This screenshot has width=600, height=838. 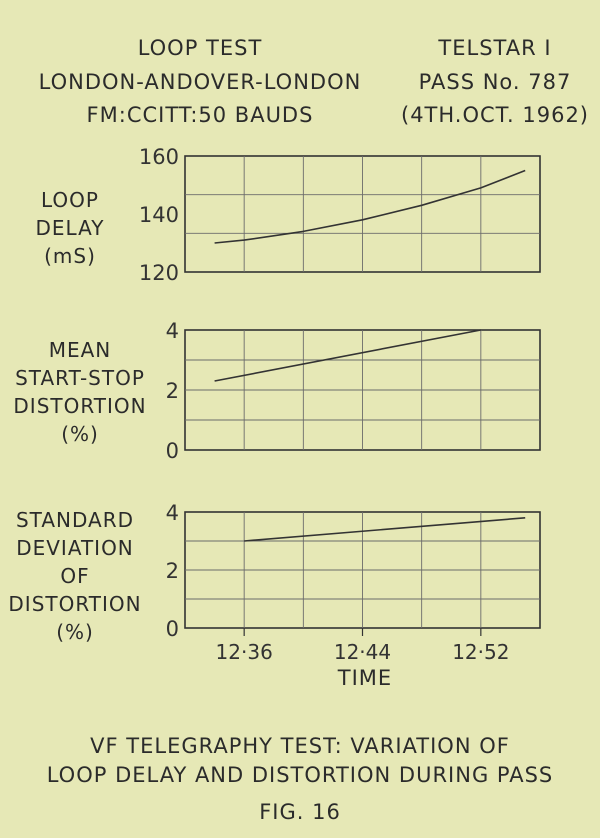 What do you see at coordinates (172, 571) in the screenshot?
I see `chart-3-ytick-label: 2` at bounding box center [172, 571].